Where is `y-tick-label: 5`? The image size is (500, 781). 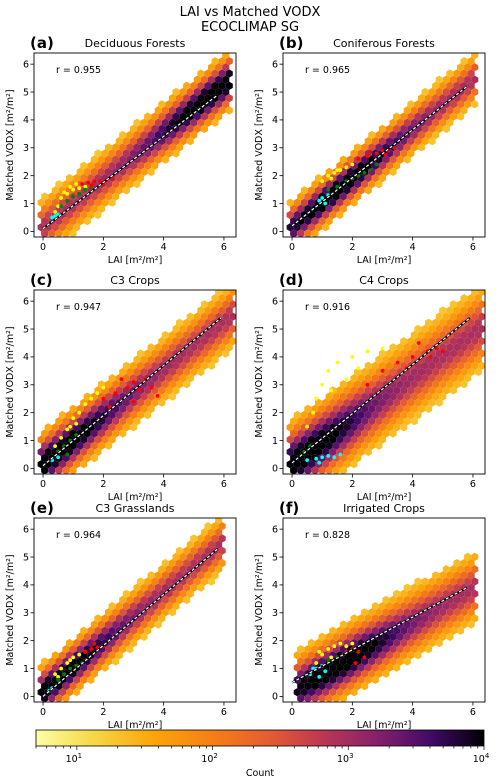 y-tick-label: 5 is located at coordinates (26, 329).